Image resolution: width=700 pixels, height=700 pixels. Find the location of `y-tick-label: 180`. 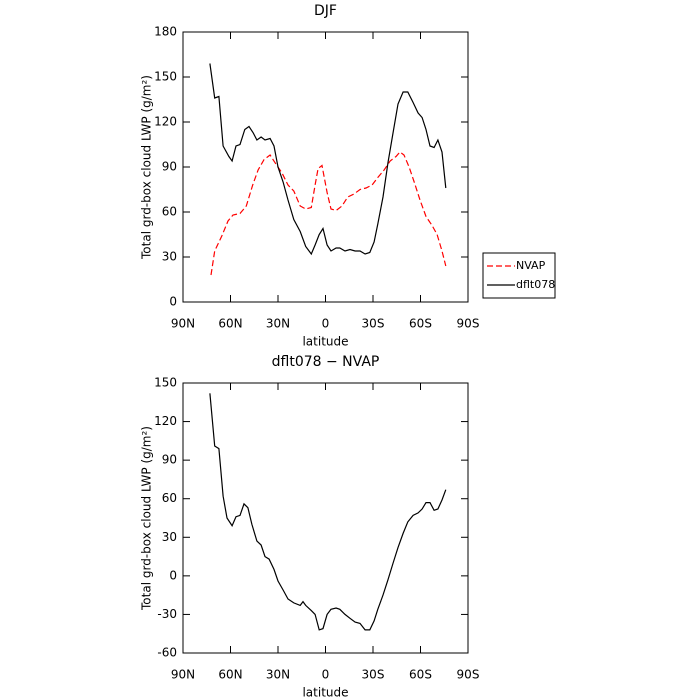

y-tick-label: 180 is located at coordinates (165, 32).